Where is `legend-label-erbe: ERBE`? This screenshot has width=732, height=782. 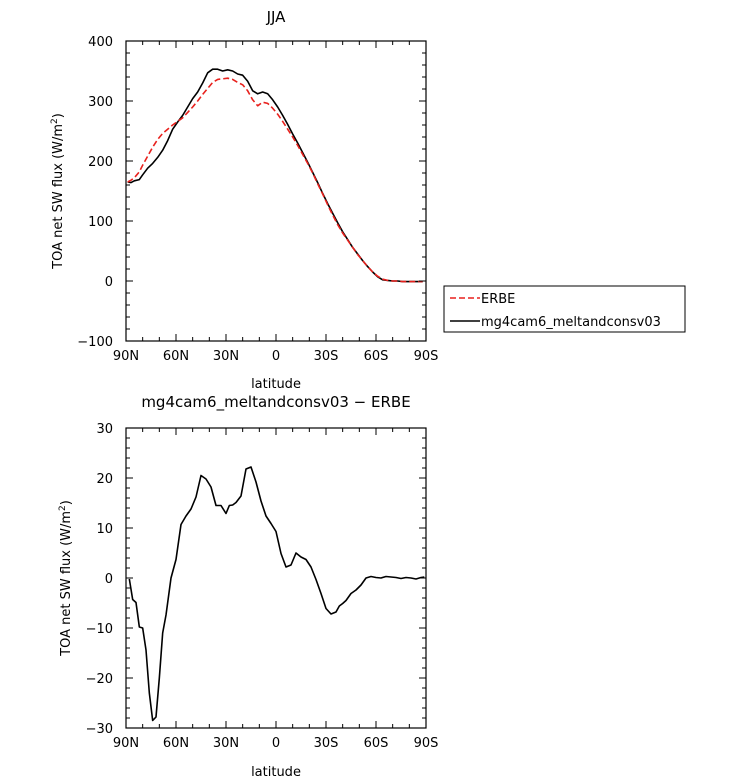 legend-label-erbe: ERBE is located at coordinates (498, 299).